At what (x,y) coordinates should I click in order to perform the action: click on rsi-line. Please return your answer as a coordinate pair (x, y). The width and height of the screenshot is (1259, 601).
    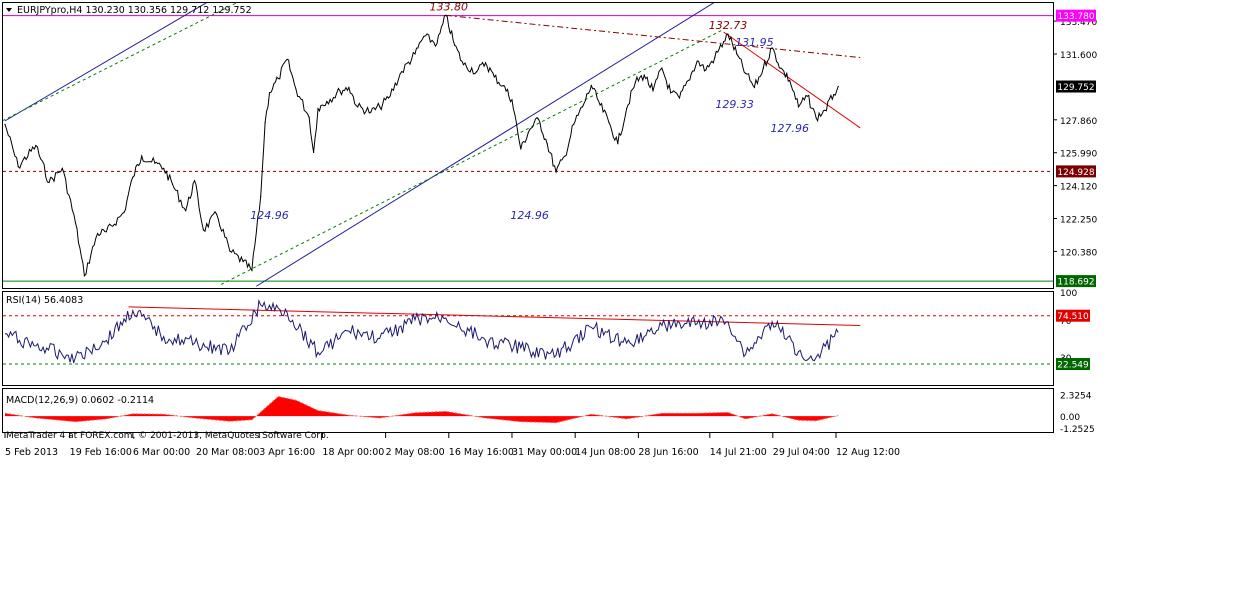
    Looking at the image, I should click on (421, 331).